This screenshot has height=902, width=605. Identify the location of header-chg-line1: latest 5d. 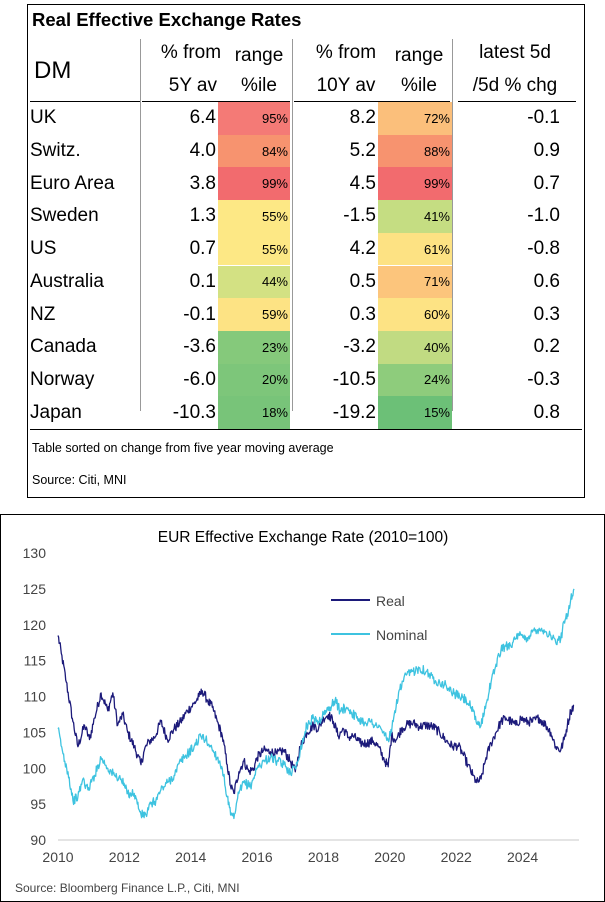
(515, 52).